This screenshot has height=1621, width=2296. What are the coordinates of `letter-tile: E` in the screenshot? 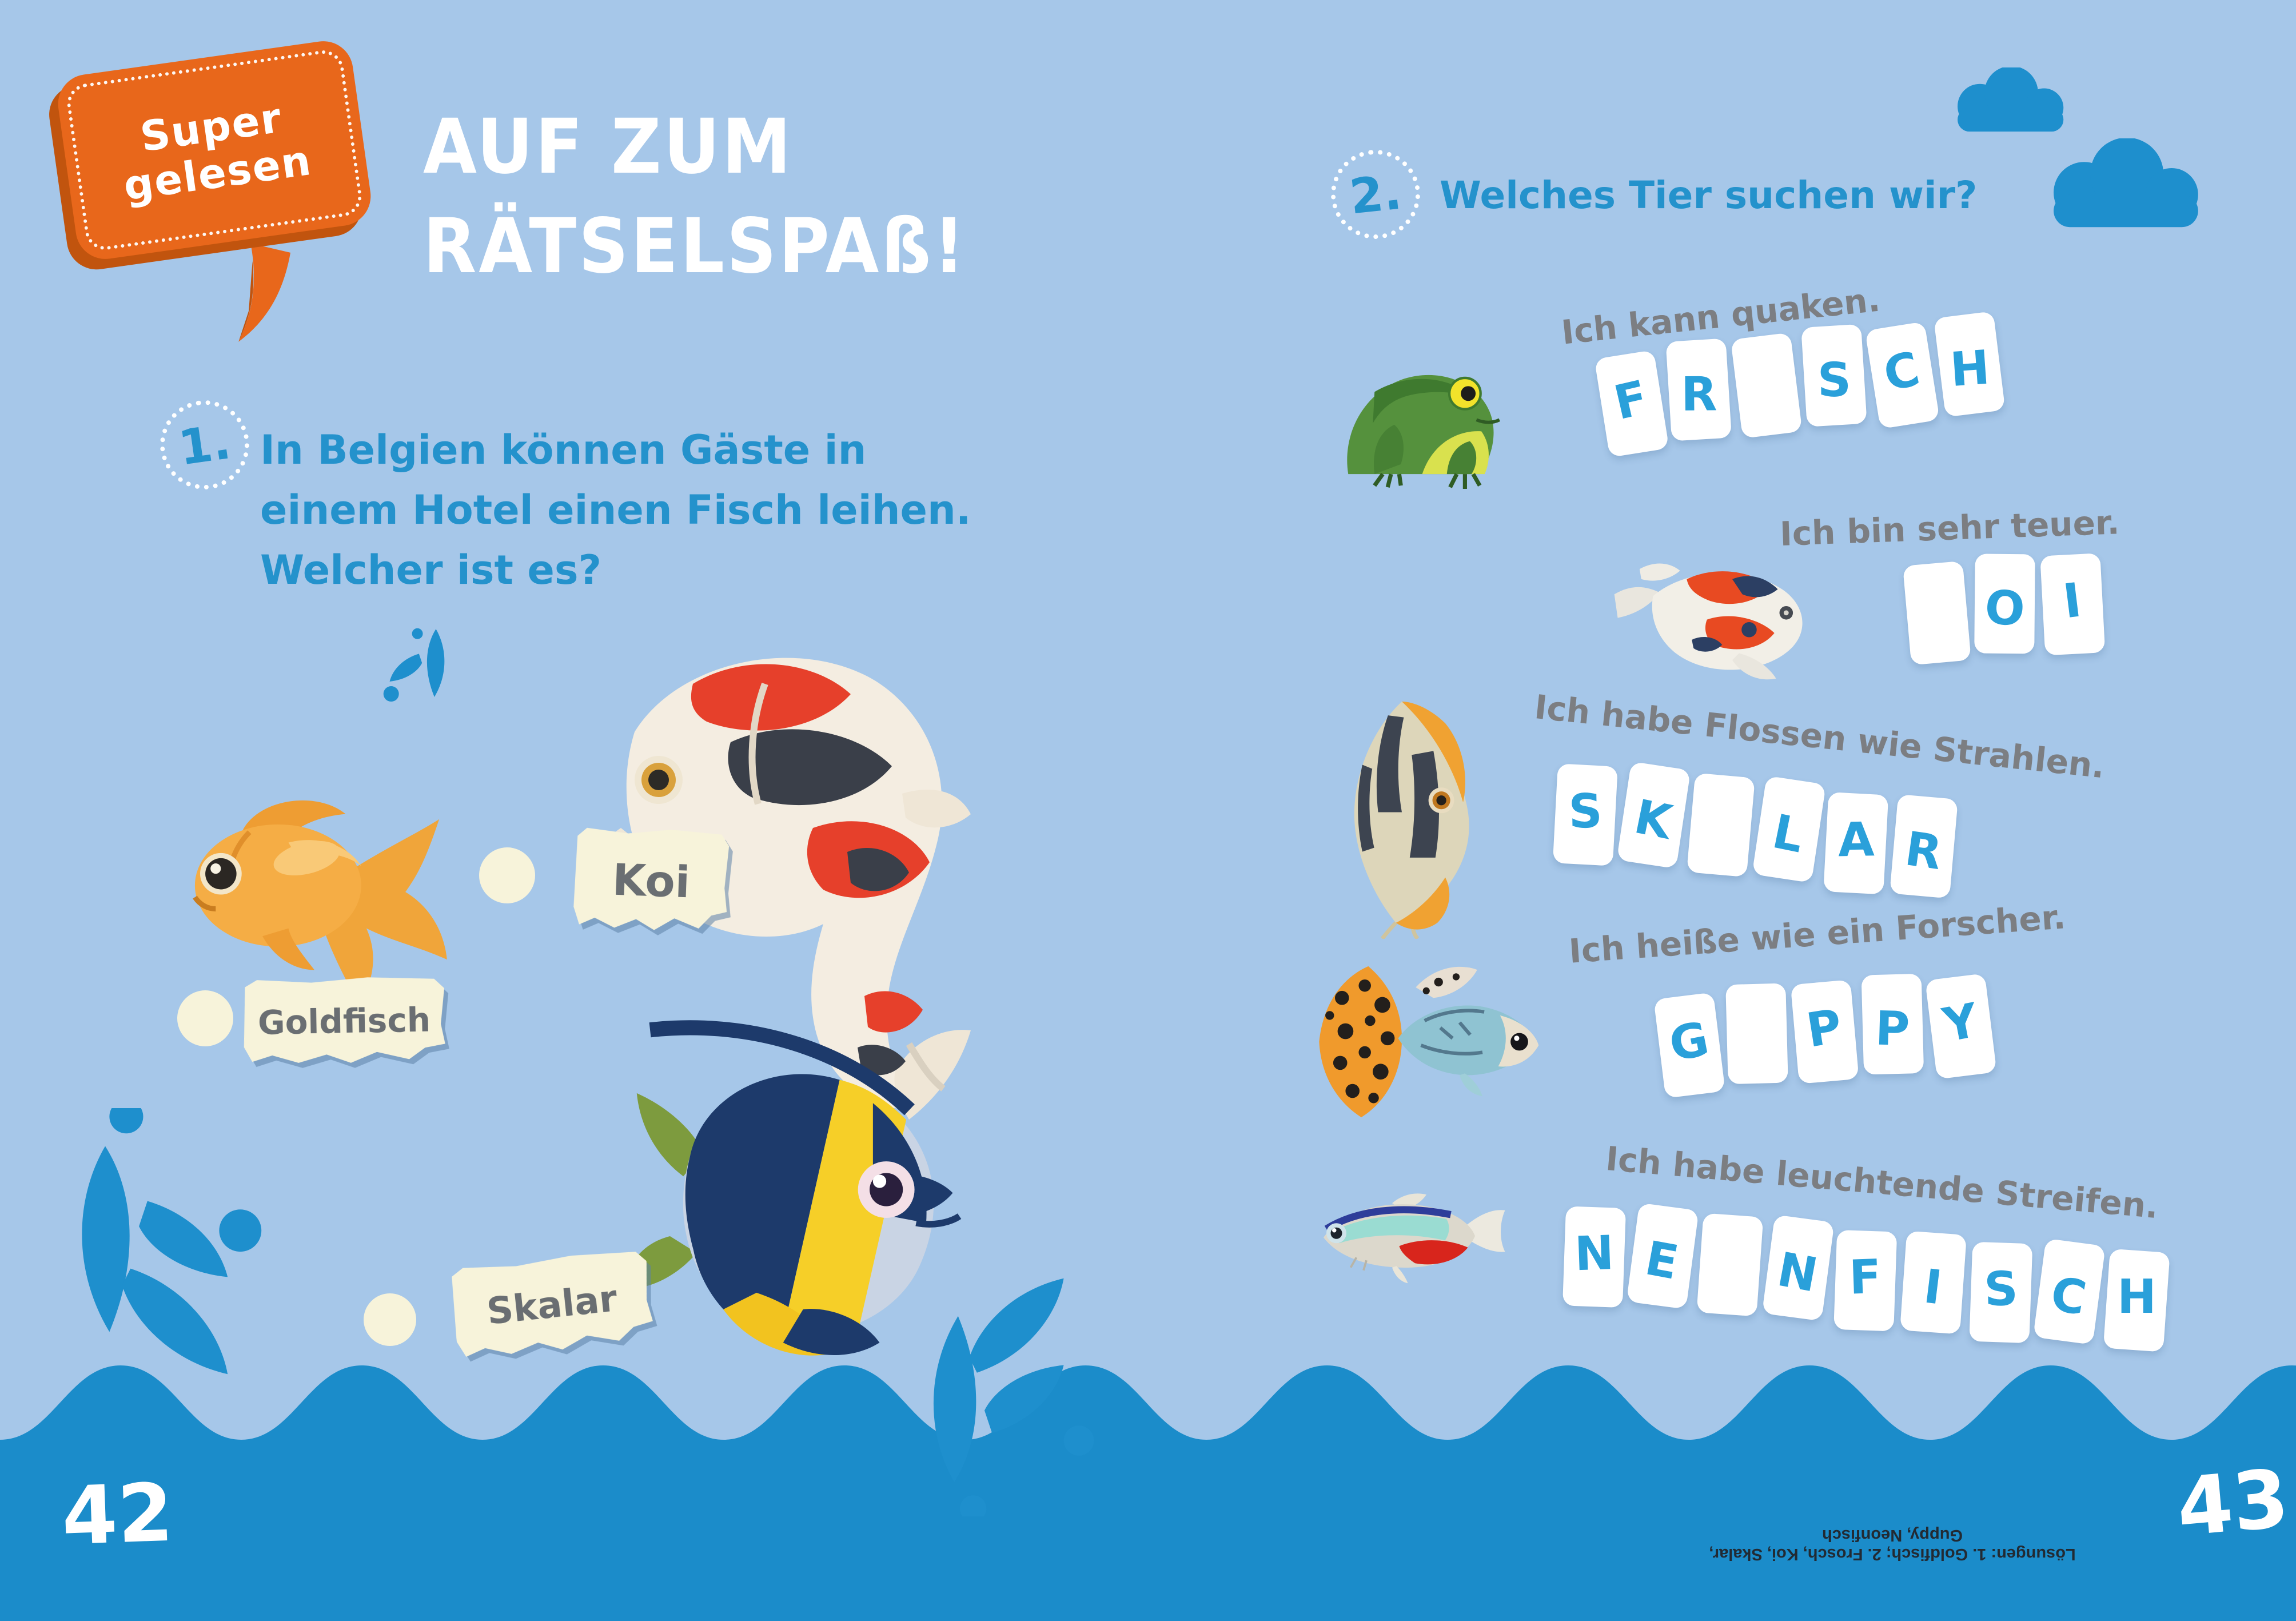 It's located at (1663, 1255).